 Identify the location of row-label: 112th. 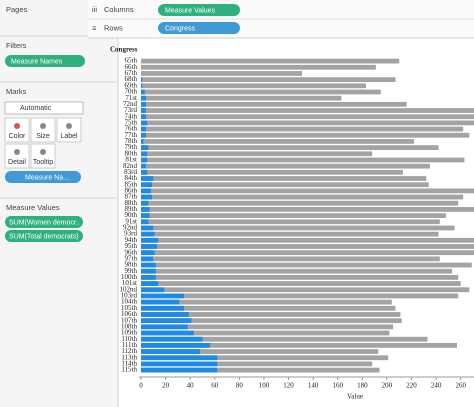
(129, 351).